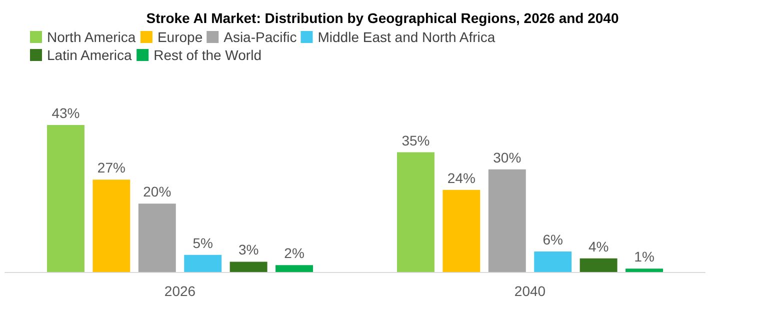  What do you see at coordinates (180, 37) in the screenshot?
I see `legend-label: Europe` at bounding box center [180, 37].